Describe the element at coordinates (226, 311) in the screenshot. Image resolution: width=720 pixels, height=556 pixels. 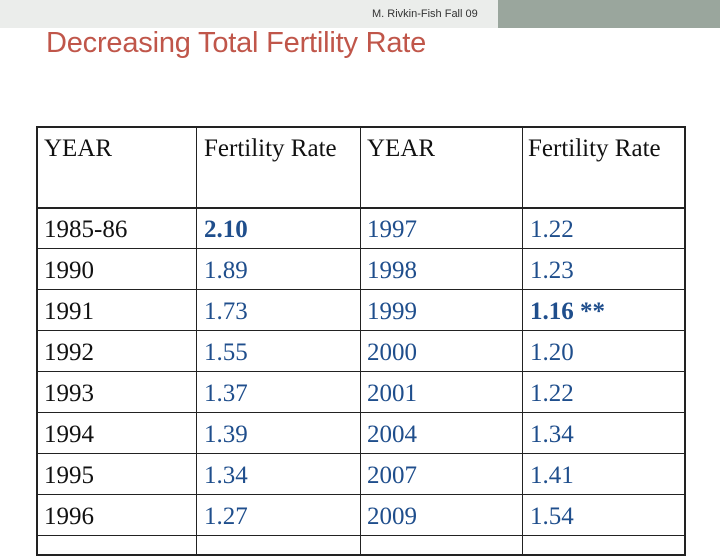
I see `rate-cell: 1.73` at that location.